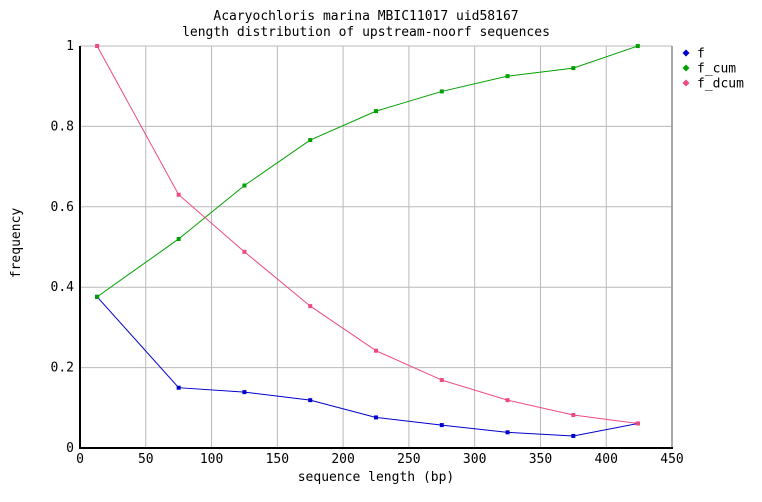  I want to click on legend-marker-f_dcum, so click(686, 83).